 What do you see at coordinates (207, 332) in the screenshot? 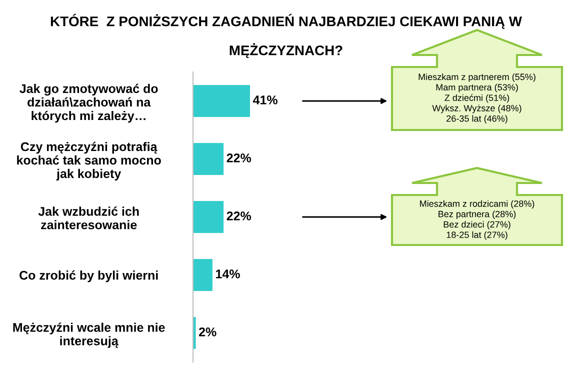
I see `data-label: 2%` at bounding box center [207, 332].